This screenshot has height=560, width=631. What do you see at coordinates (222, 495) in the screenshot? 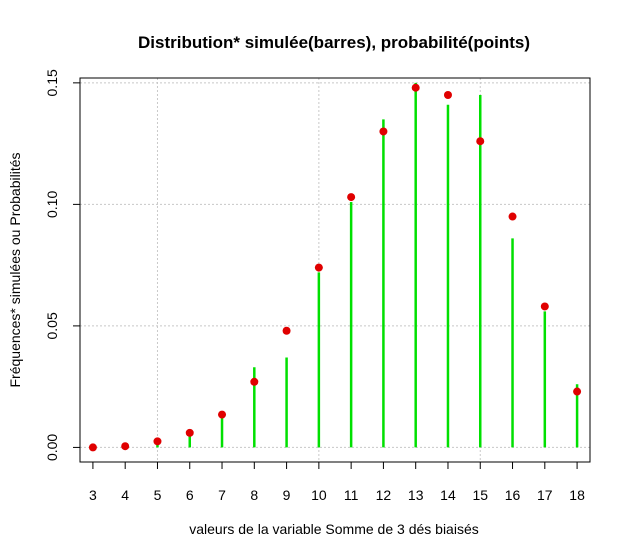
I see `x-tick-label: 7` at bounding box center [222, 495].